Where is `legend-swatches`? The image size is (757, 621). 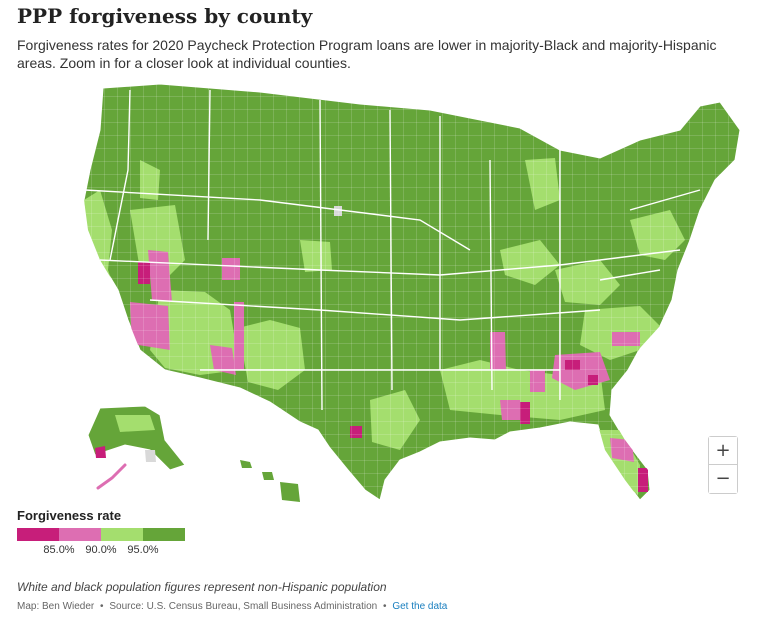
legend-swatches is located at coordinates (101, 534).